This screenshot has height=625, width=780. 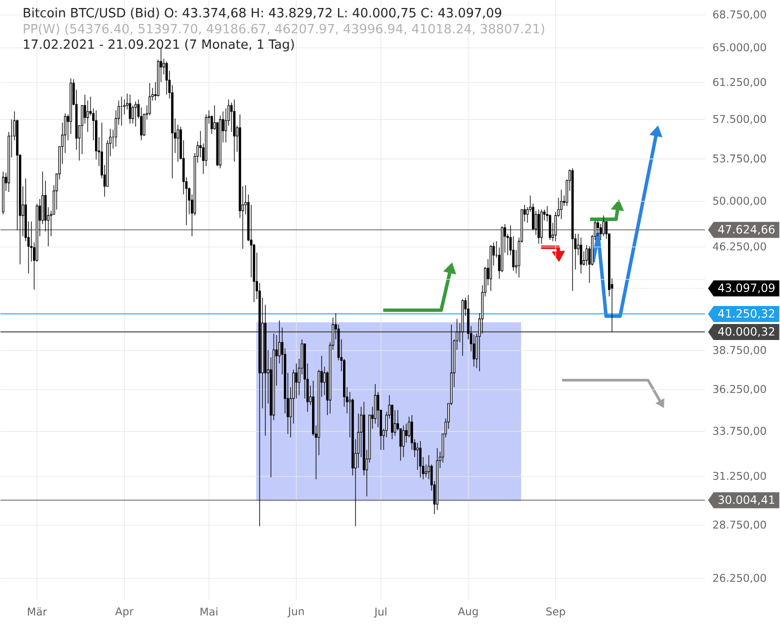 I want to click on x-tick-label: Jun, so click(x=295, y=612).